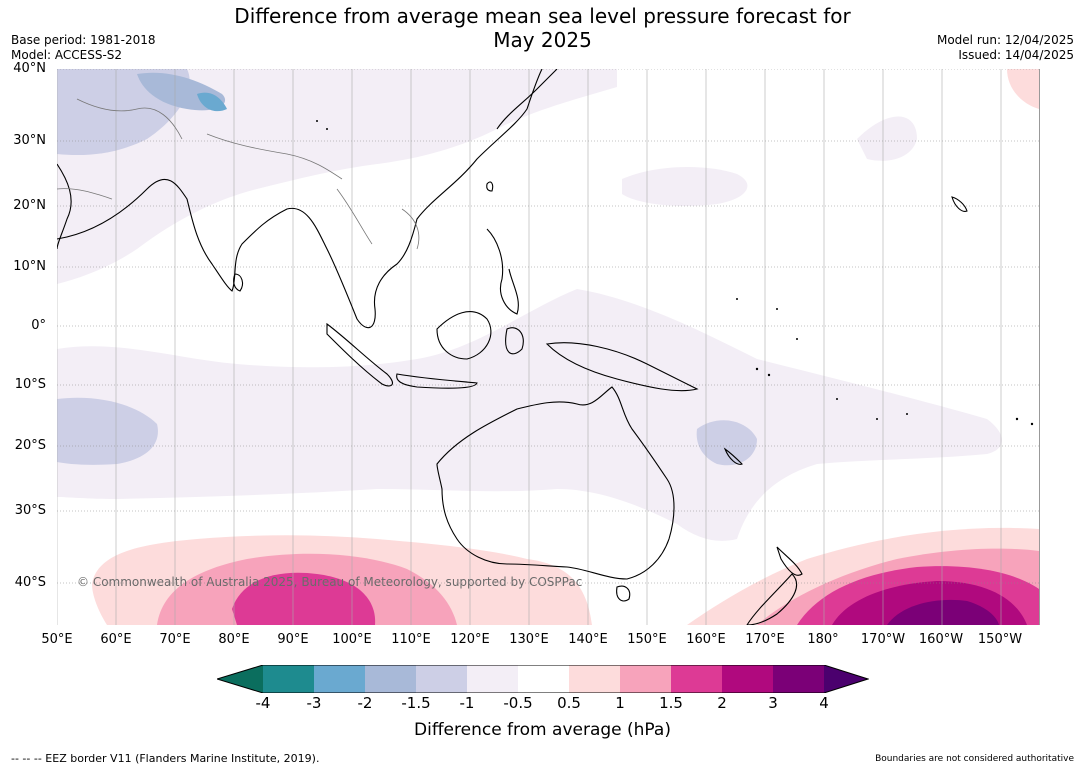 Image resolution: width=1085 pixels, height=770 pixels. Describe the element at coordinates (57, 639) in the screenshot. I see `lon-label-50e: 50°E` at that location.